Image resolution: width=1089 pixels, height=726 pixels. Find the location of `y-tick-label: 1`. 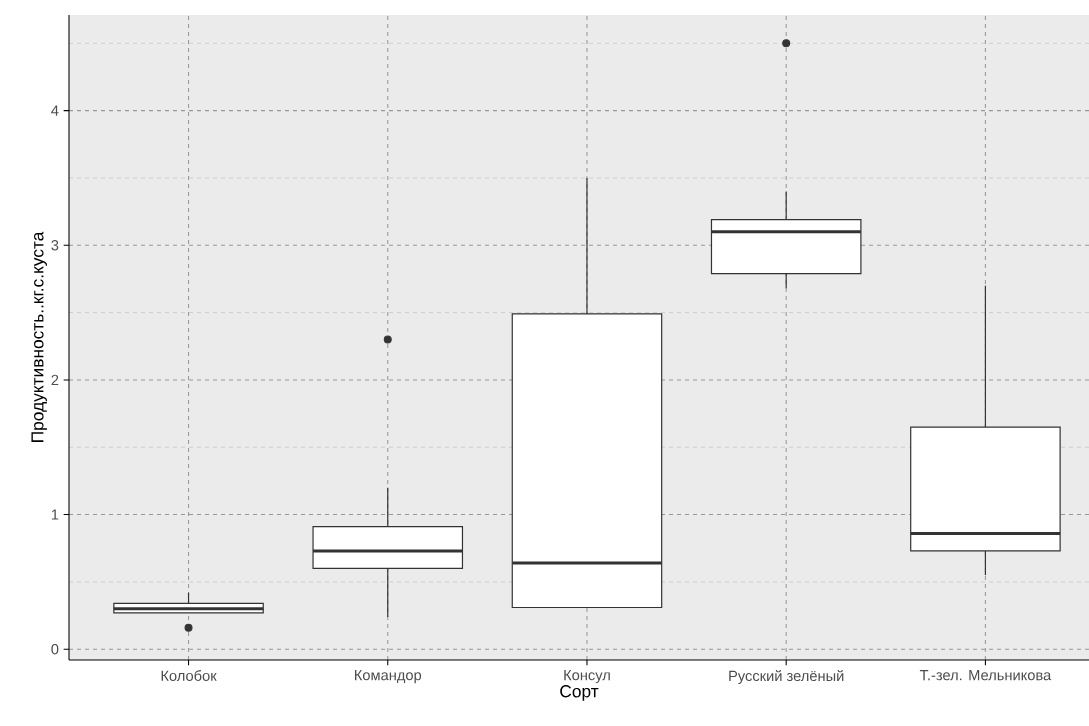

y-tick-label: 1 is located at coordinates (55, 514).